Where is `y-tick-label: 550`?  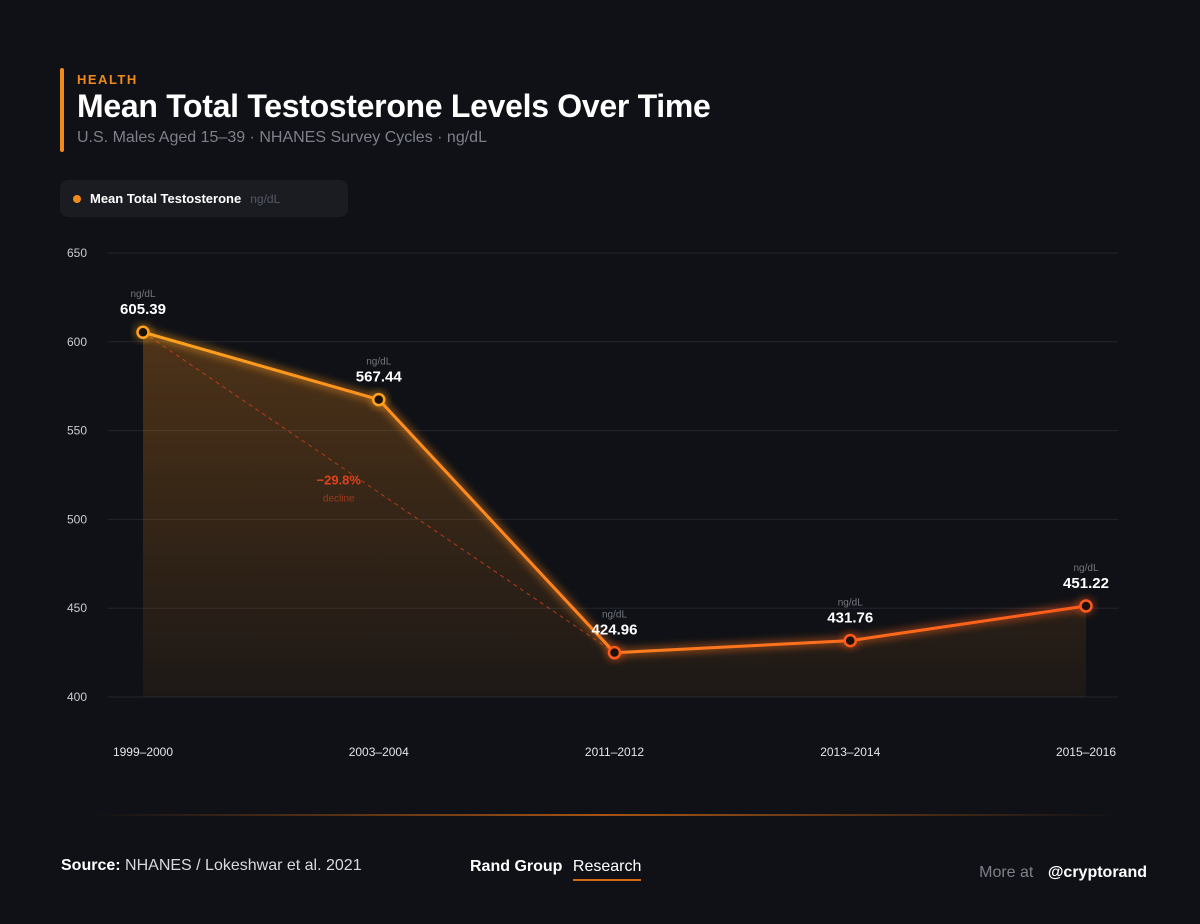
y-tick-label: 550 is located at coordinates (77, 431).